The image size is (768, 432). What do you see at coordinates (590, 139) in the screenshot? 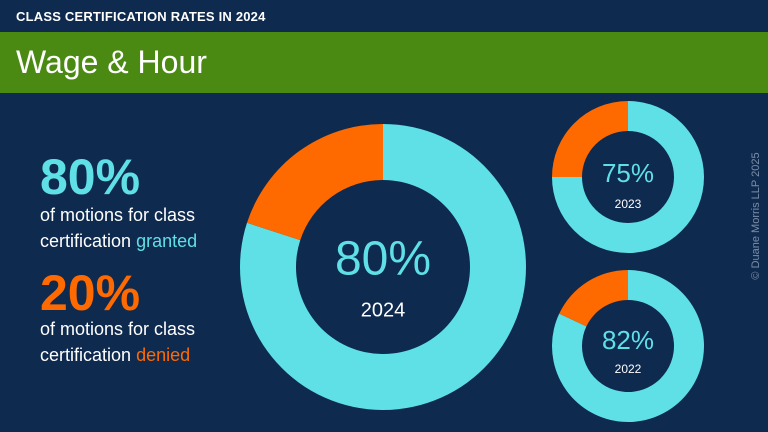
I see `slice-denied-2023` at bounding box center [590, 139].